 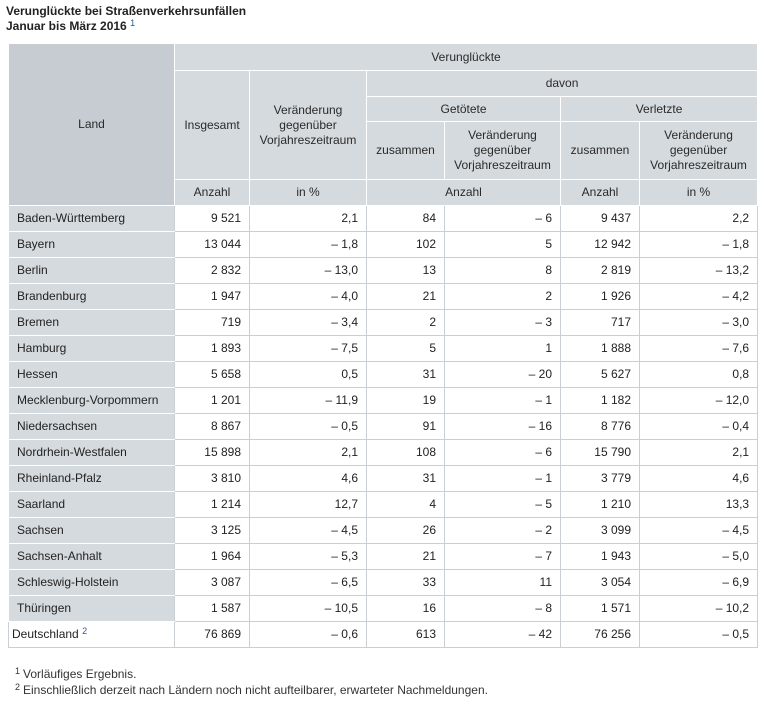 What do you see at coordinates (600, 426) in the screenshot?
I see `cell-verletzte: 8 776` at bounding box center [600, 426].